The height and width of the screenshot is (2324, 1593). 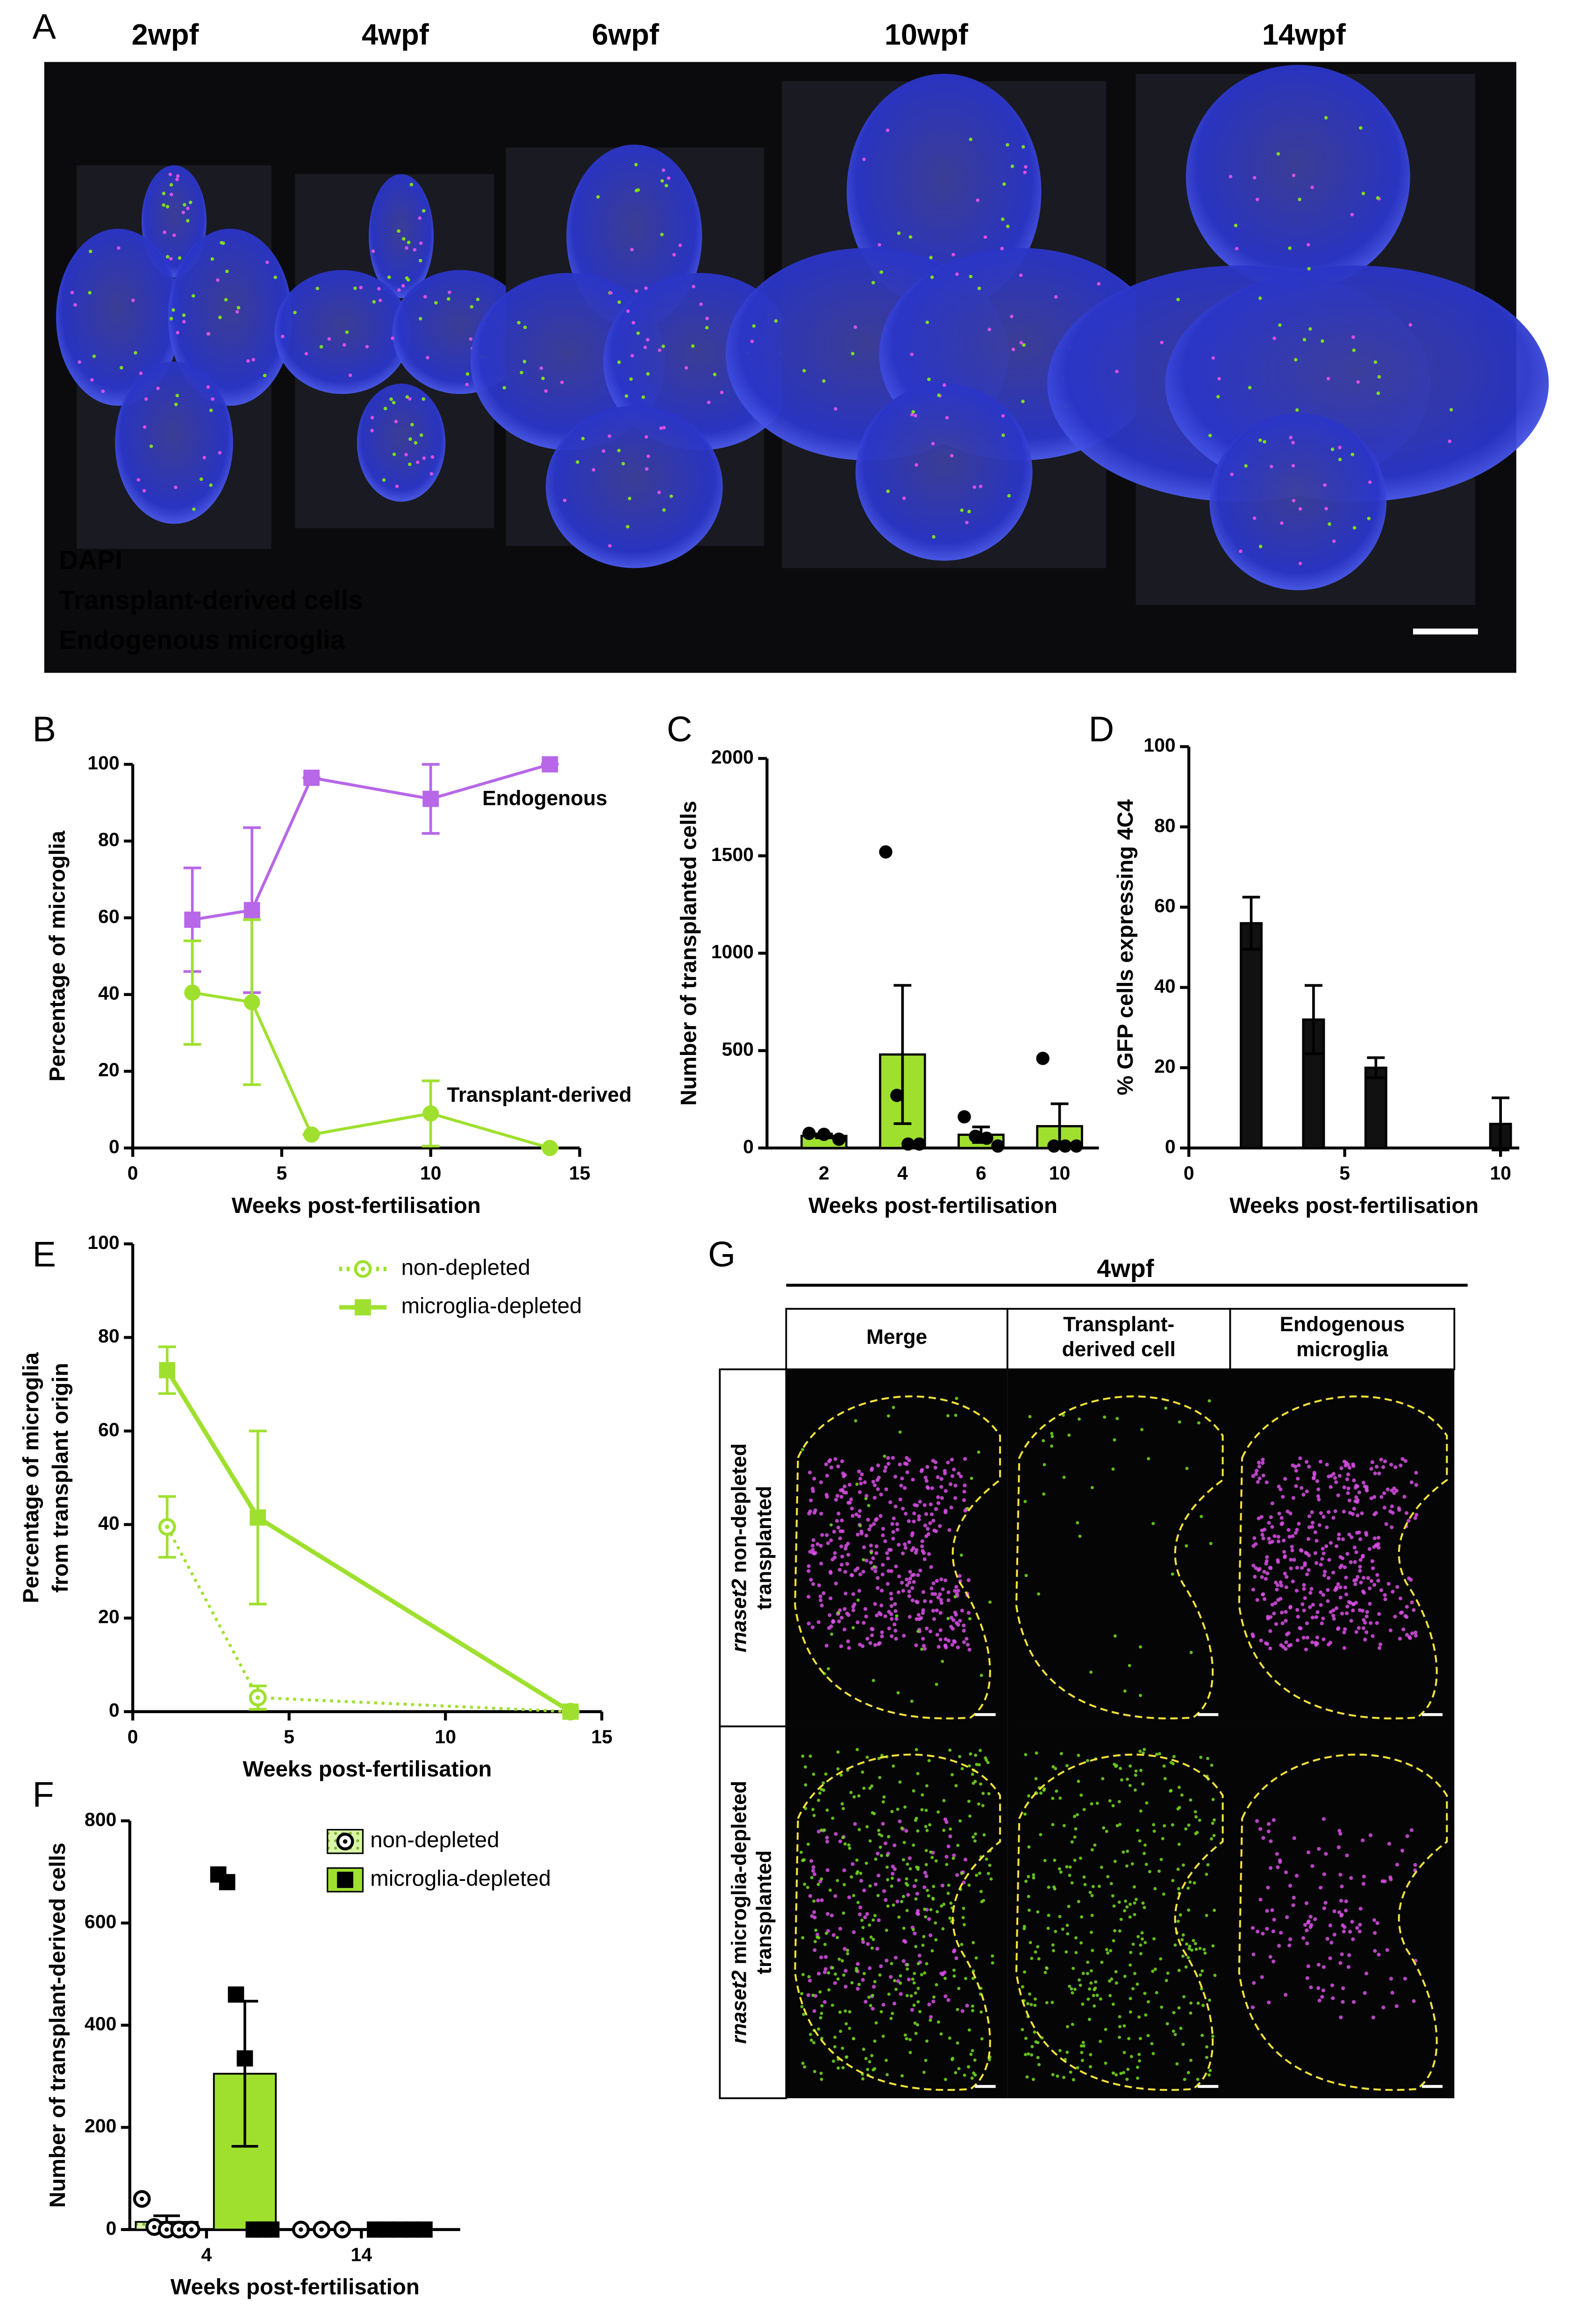 I want to click on error-bar, so click(x=902, y=1054).